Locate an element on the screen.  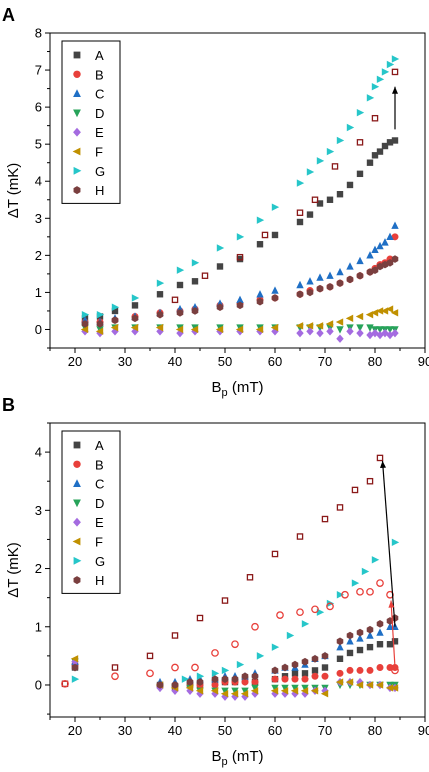
legend-label: C is located at coordinates (99, 94).